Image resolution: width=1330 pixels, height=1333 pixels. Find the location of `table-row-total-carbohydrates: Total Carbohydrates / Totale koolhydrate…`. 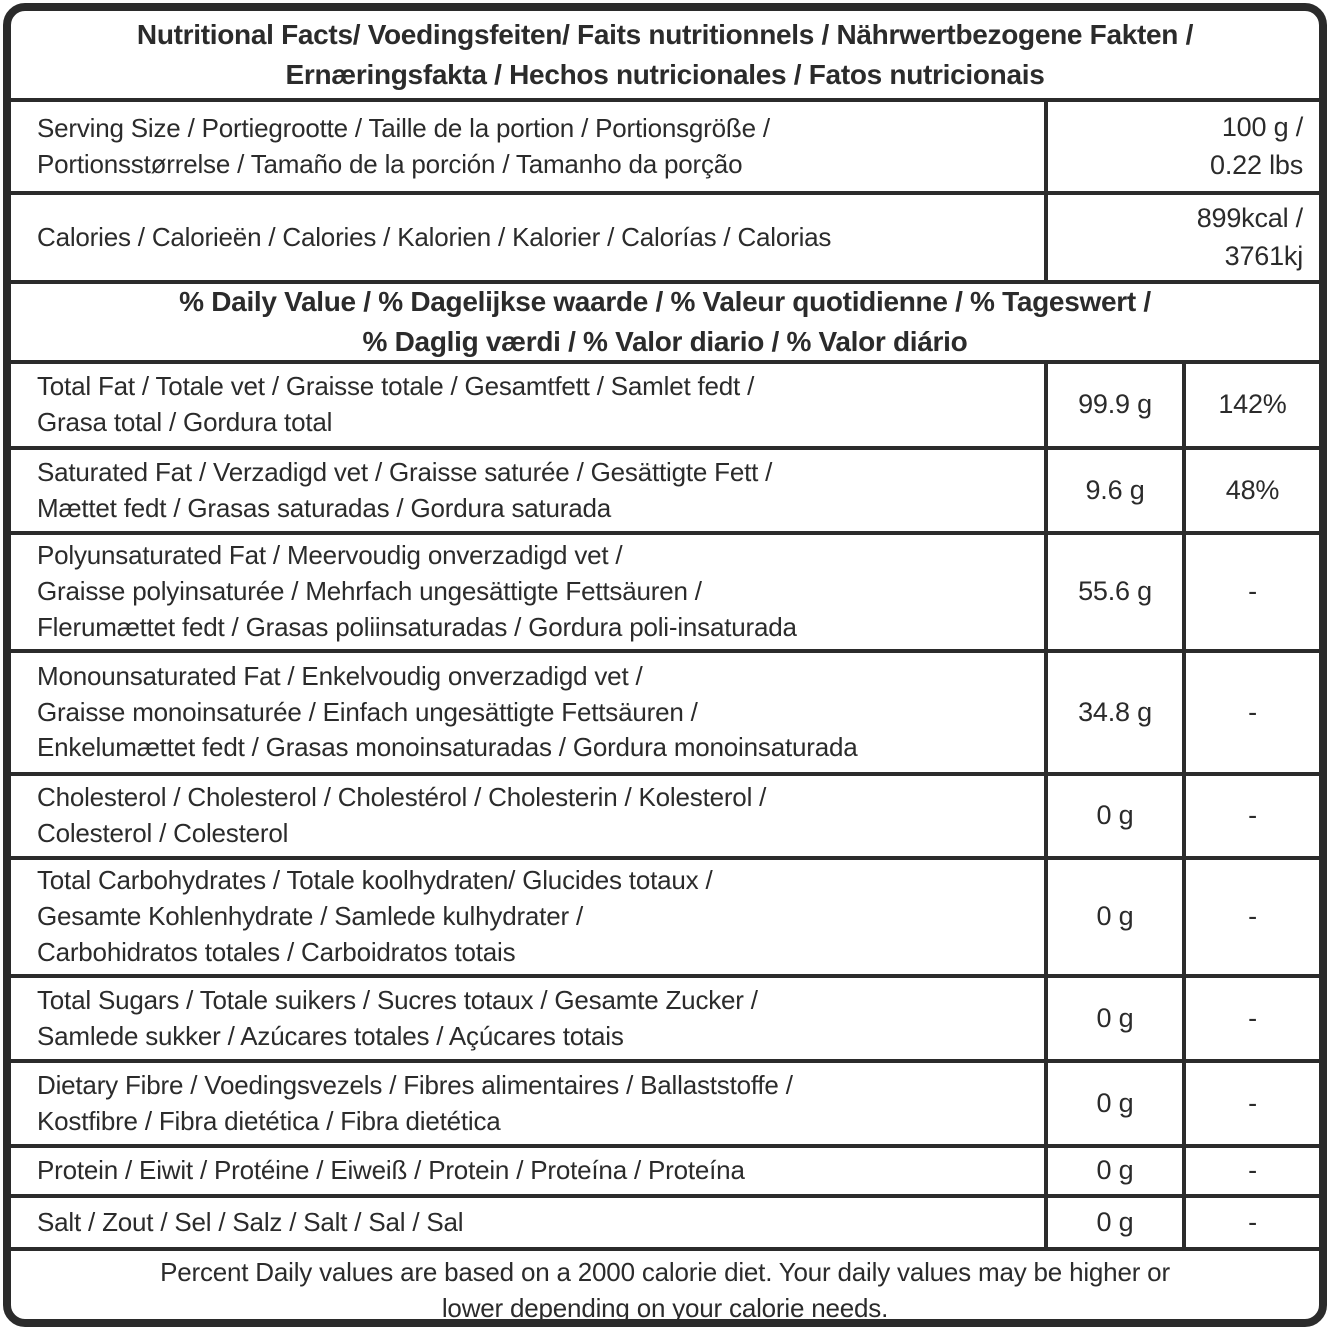

table-row-total-carbohydrates: Total Carbohydrates / Totale koolhydrate… is located at coordinates (665, 915).